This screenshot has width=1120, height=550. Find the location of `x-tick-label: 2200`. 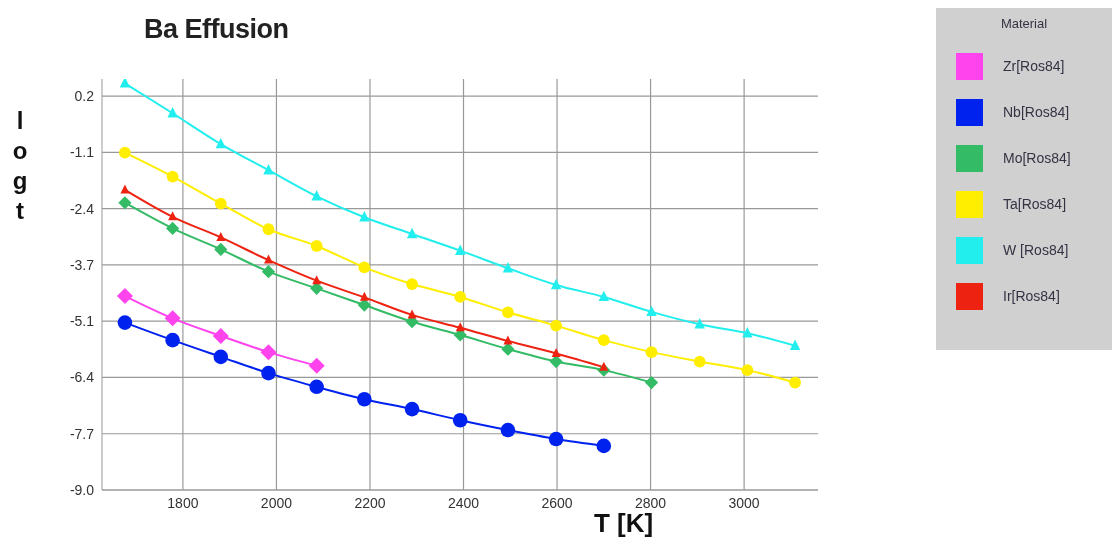

x-tick-label: 2200 is located at coordinates (370, 502).